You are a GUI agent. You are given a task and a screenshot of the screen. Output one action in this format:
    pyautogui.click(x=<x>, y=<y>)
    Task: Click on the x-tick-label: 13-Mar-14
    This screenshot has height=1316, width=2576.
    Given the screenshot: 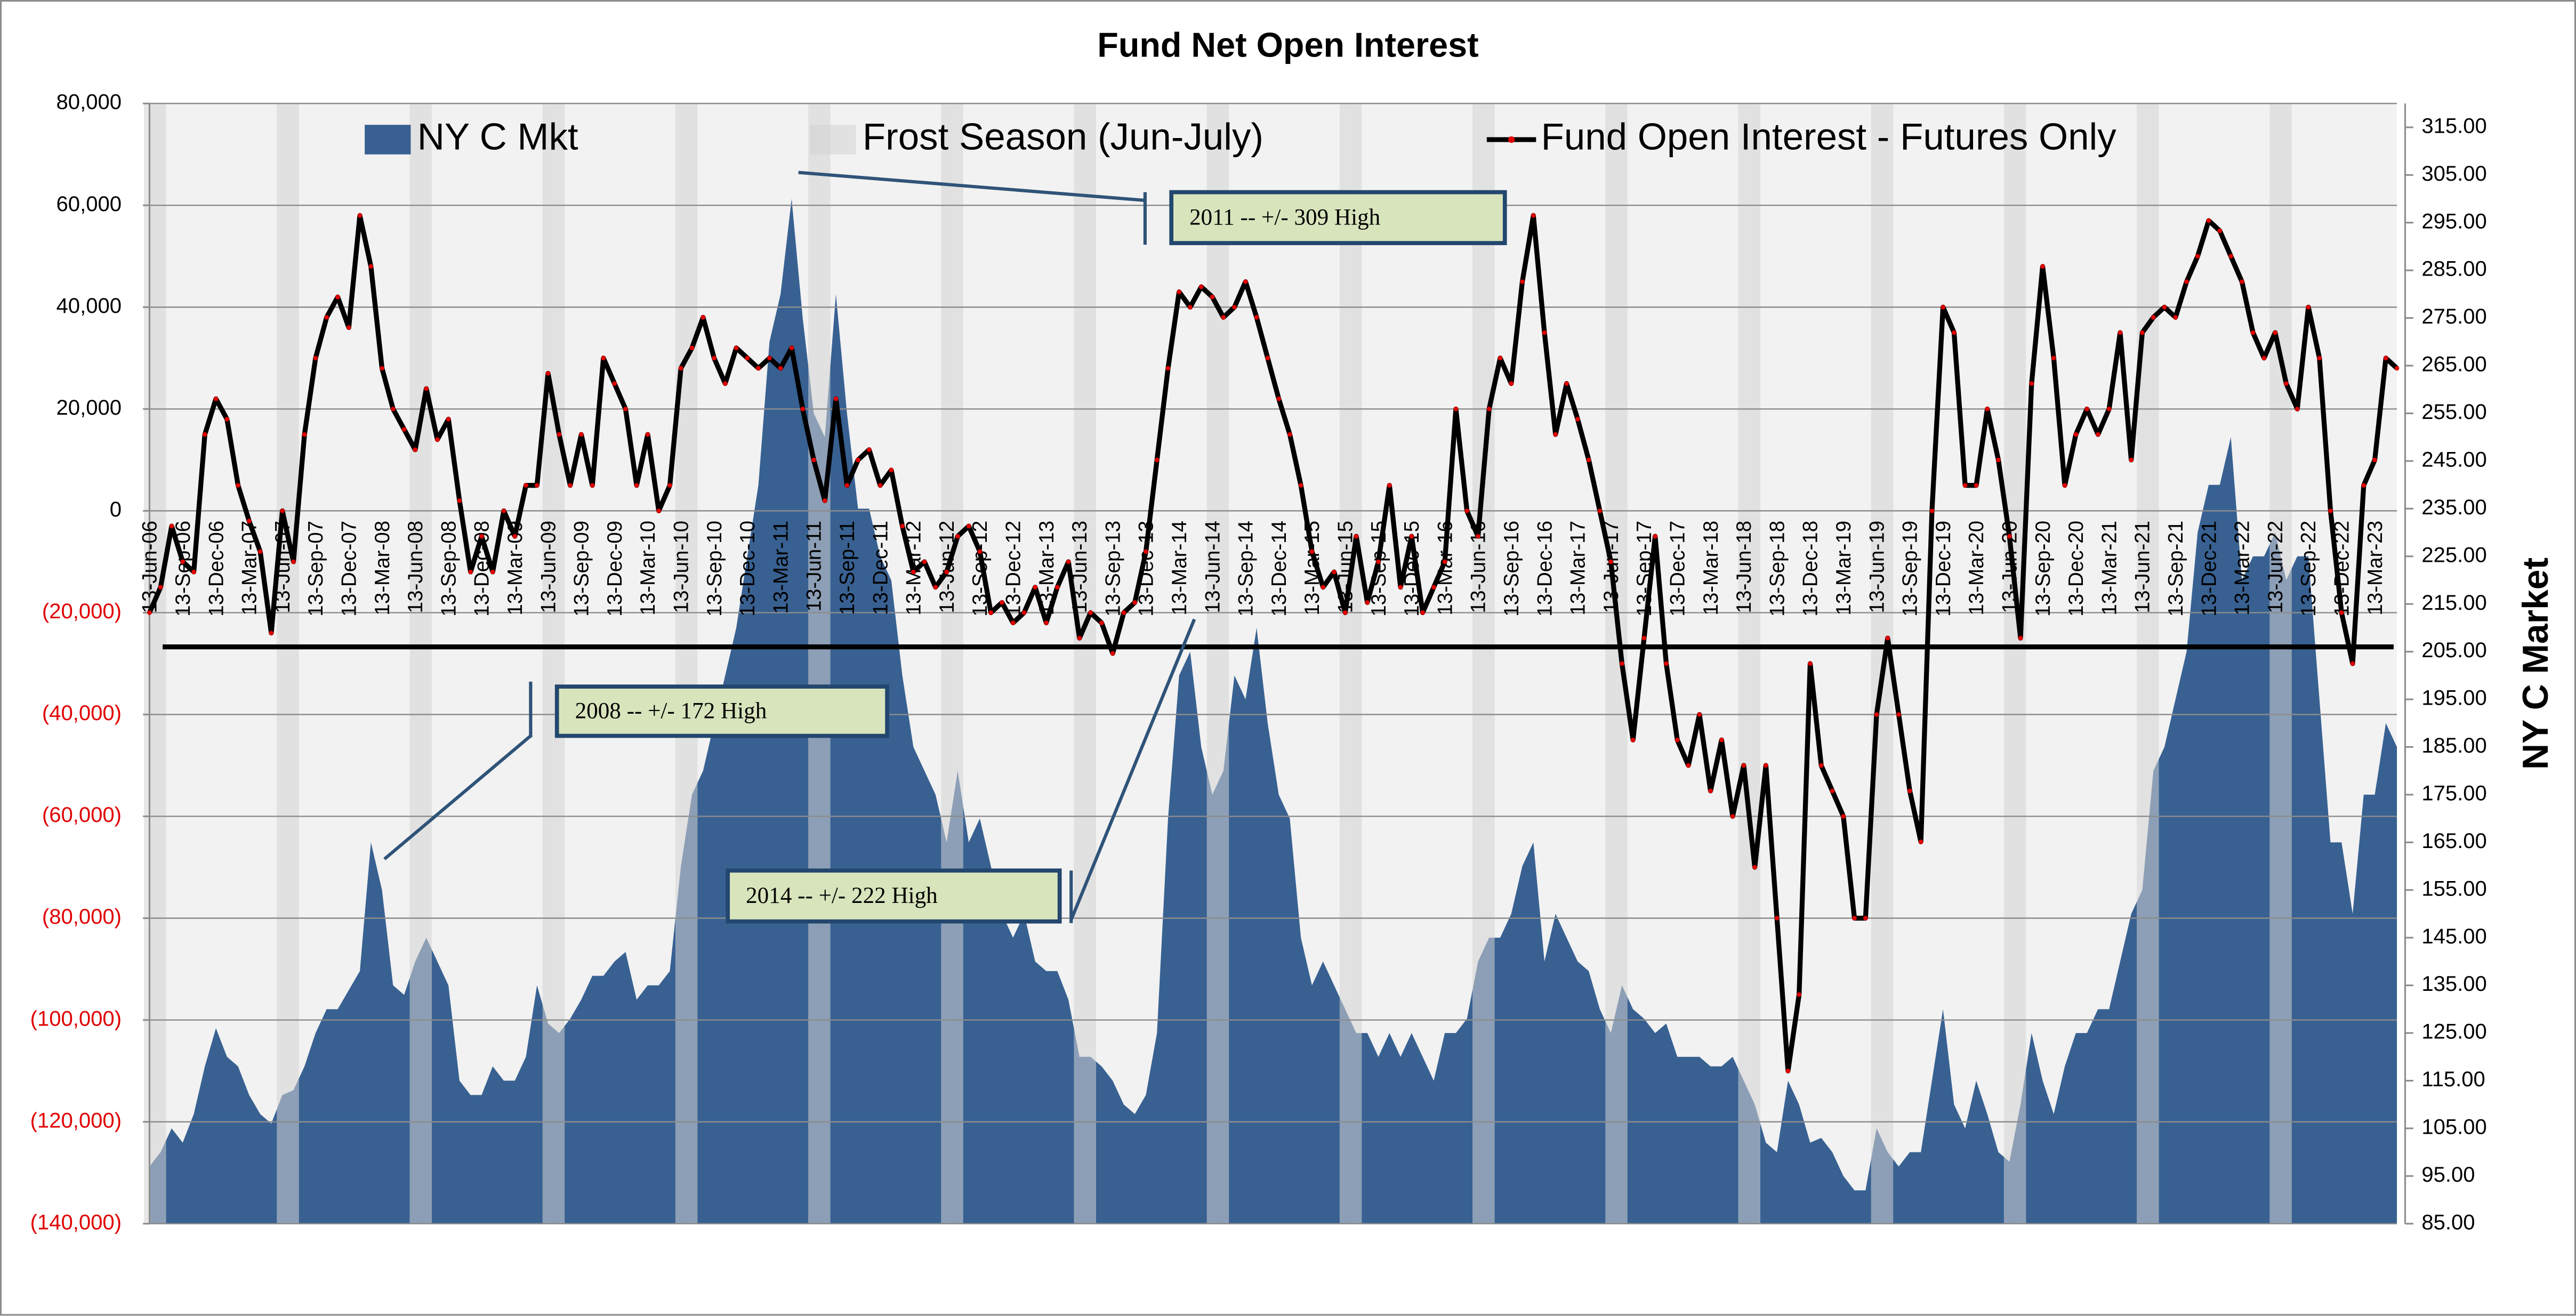 What is the action you would take?
    pyautogui.click(x=1179, y=568)
    